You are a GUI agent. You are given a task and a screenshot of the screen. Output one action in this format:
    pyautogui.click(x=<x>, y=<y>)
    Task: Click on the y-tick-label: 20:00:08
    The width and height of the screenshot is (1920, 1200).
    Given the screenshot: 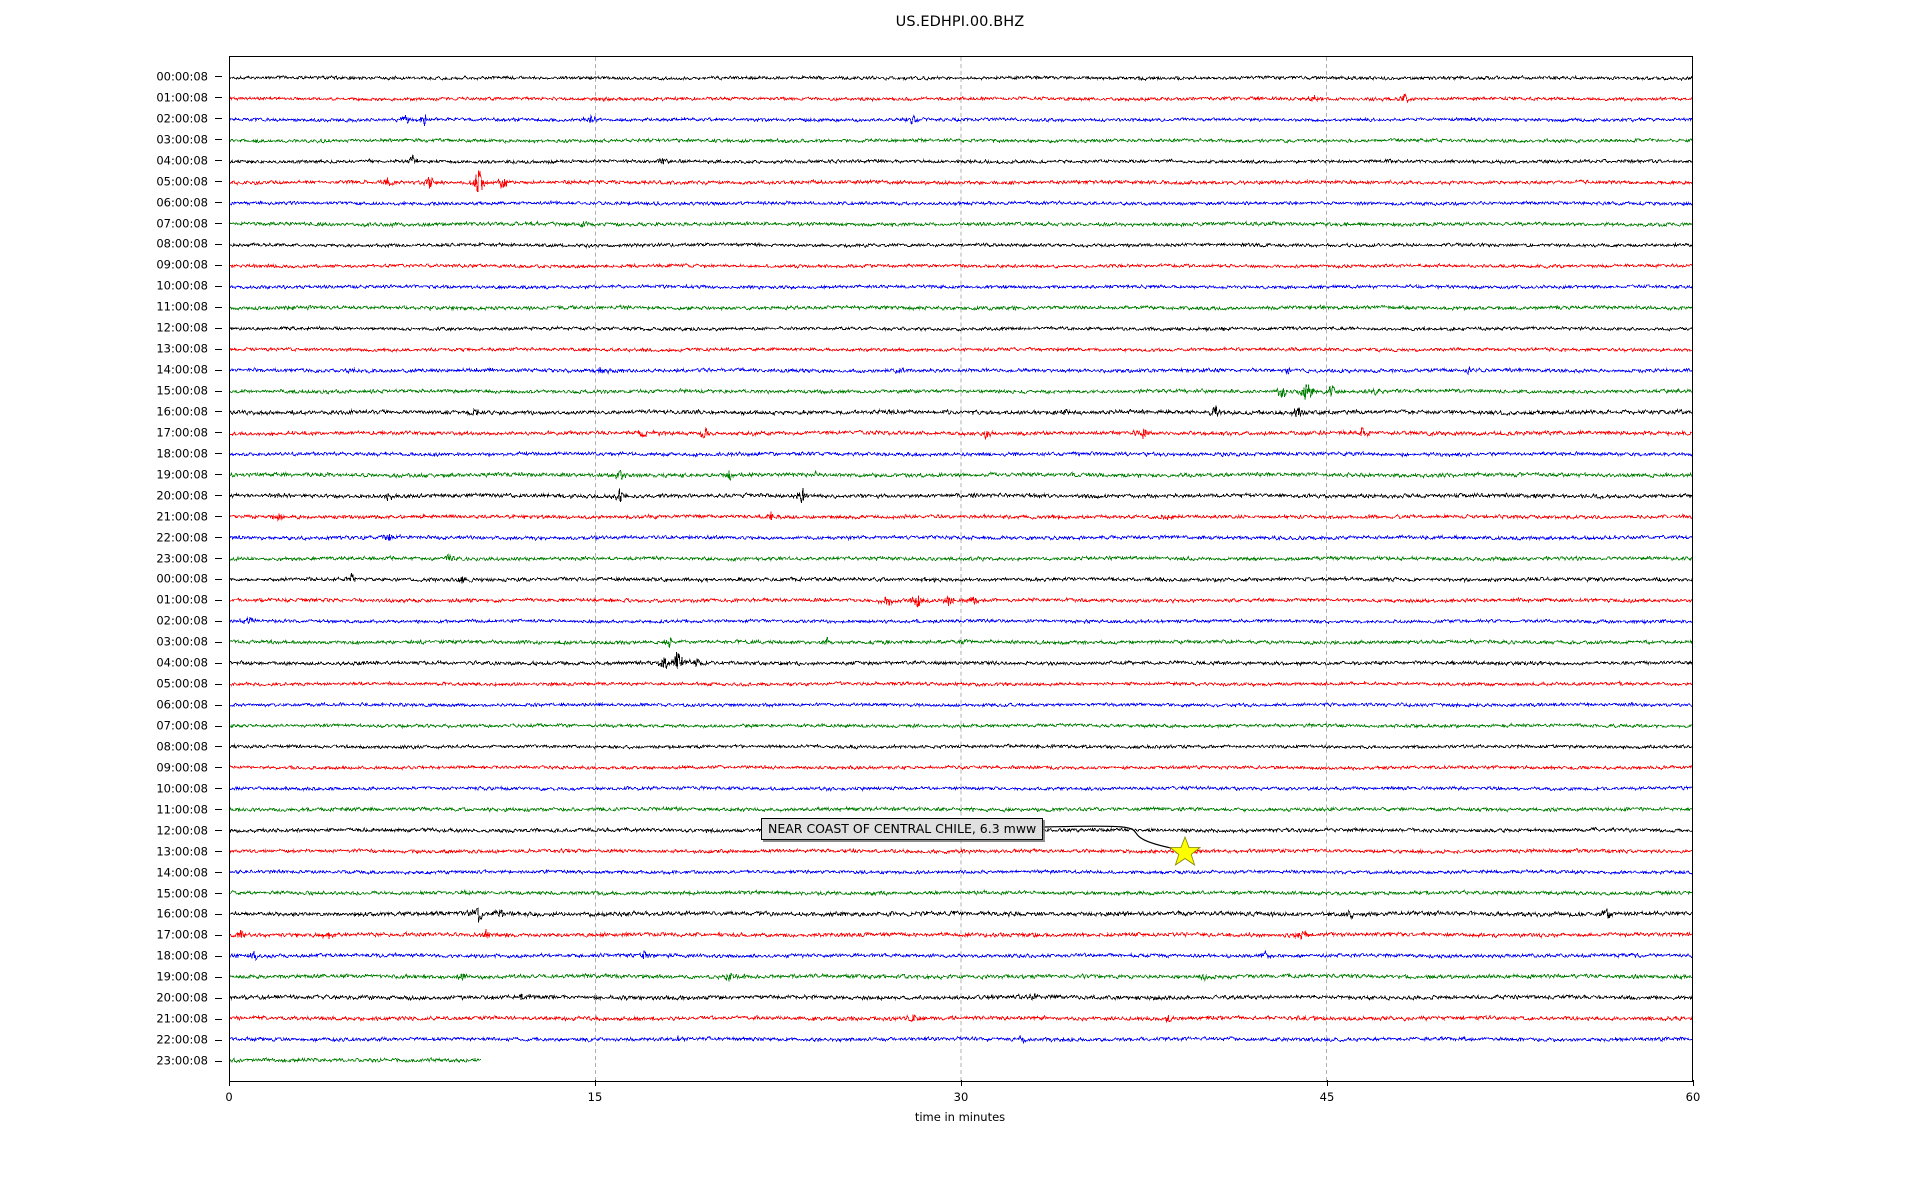 What is the action you would take?
    pyautogui.click(x=182, y=494)
    